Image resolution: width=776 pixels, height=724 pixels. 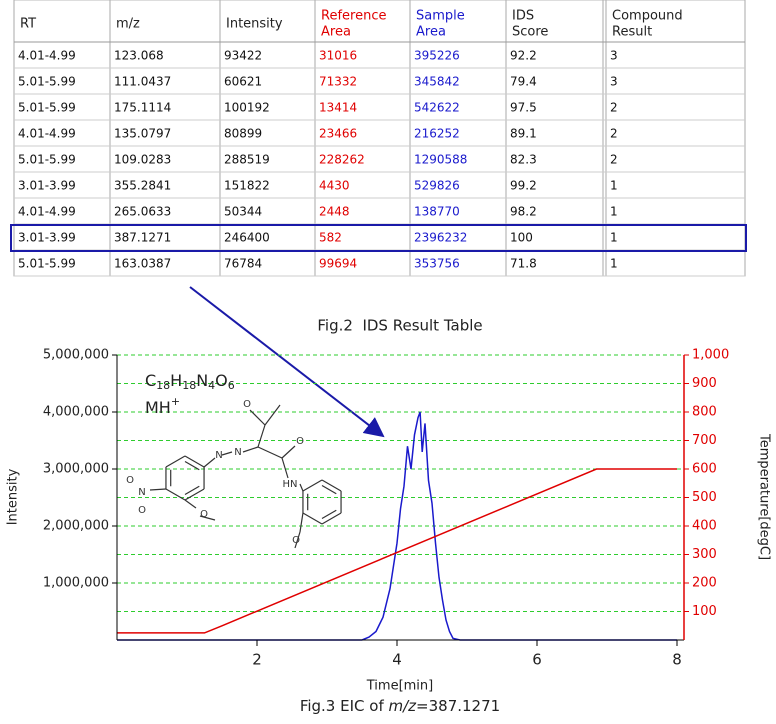 I want to click on y-tick-label: 5,000,000, so click(x=76, y=355).